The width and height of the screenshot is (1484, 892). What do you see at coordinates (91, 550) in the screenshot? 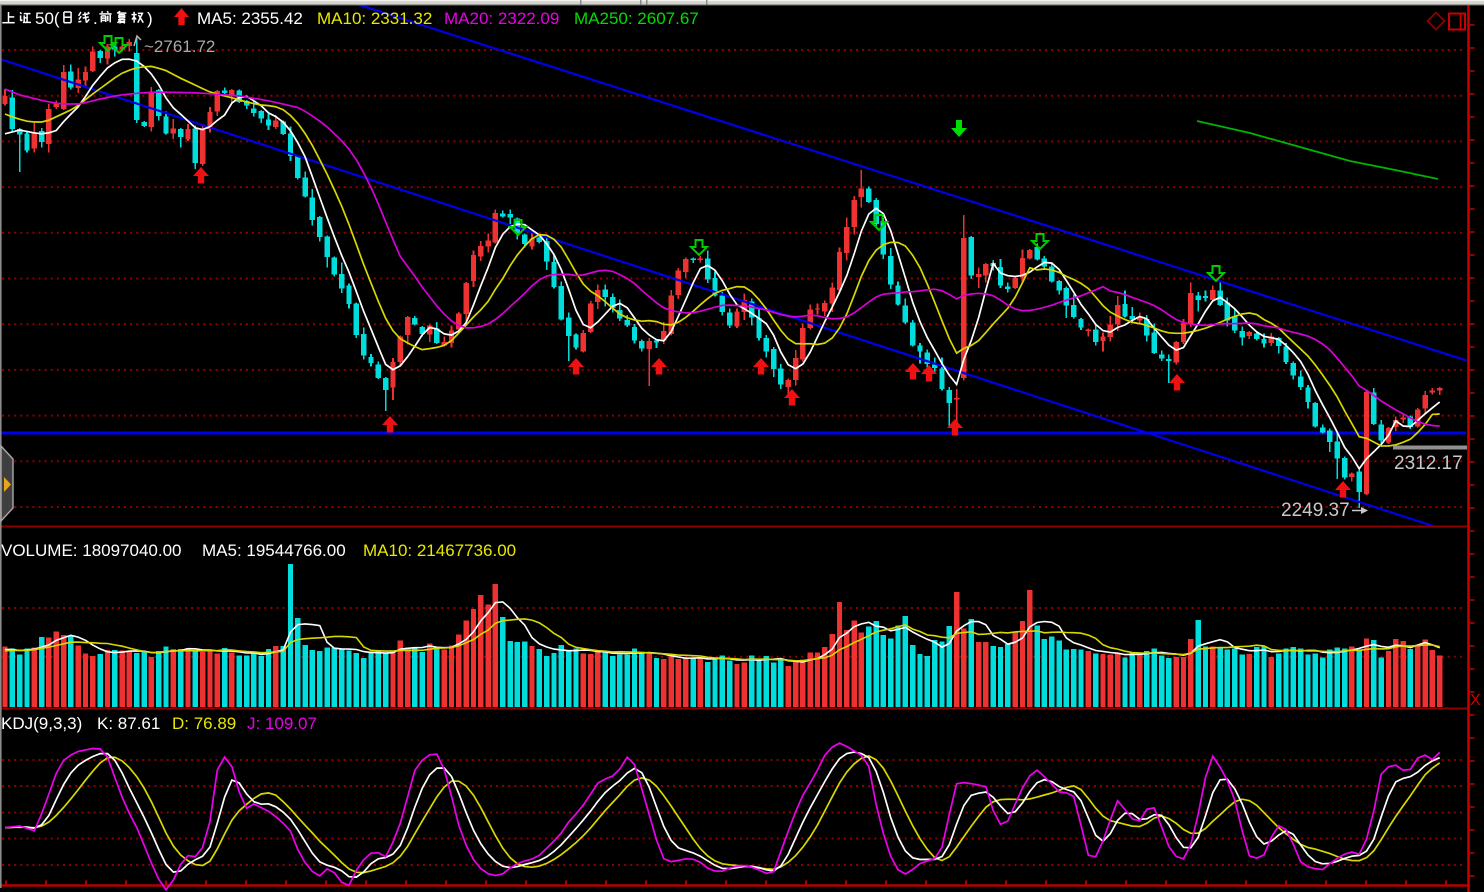
I see `svg-text: VOLUME: 18097040.00` at bounding box center [91, 550].